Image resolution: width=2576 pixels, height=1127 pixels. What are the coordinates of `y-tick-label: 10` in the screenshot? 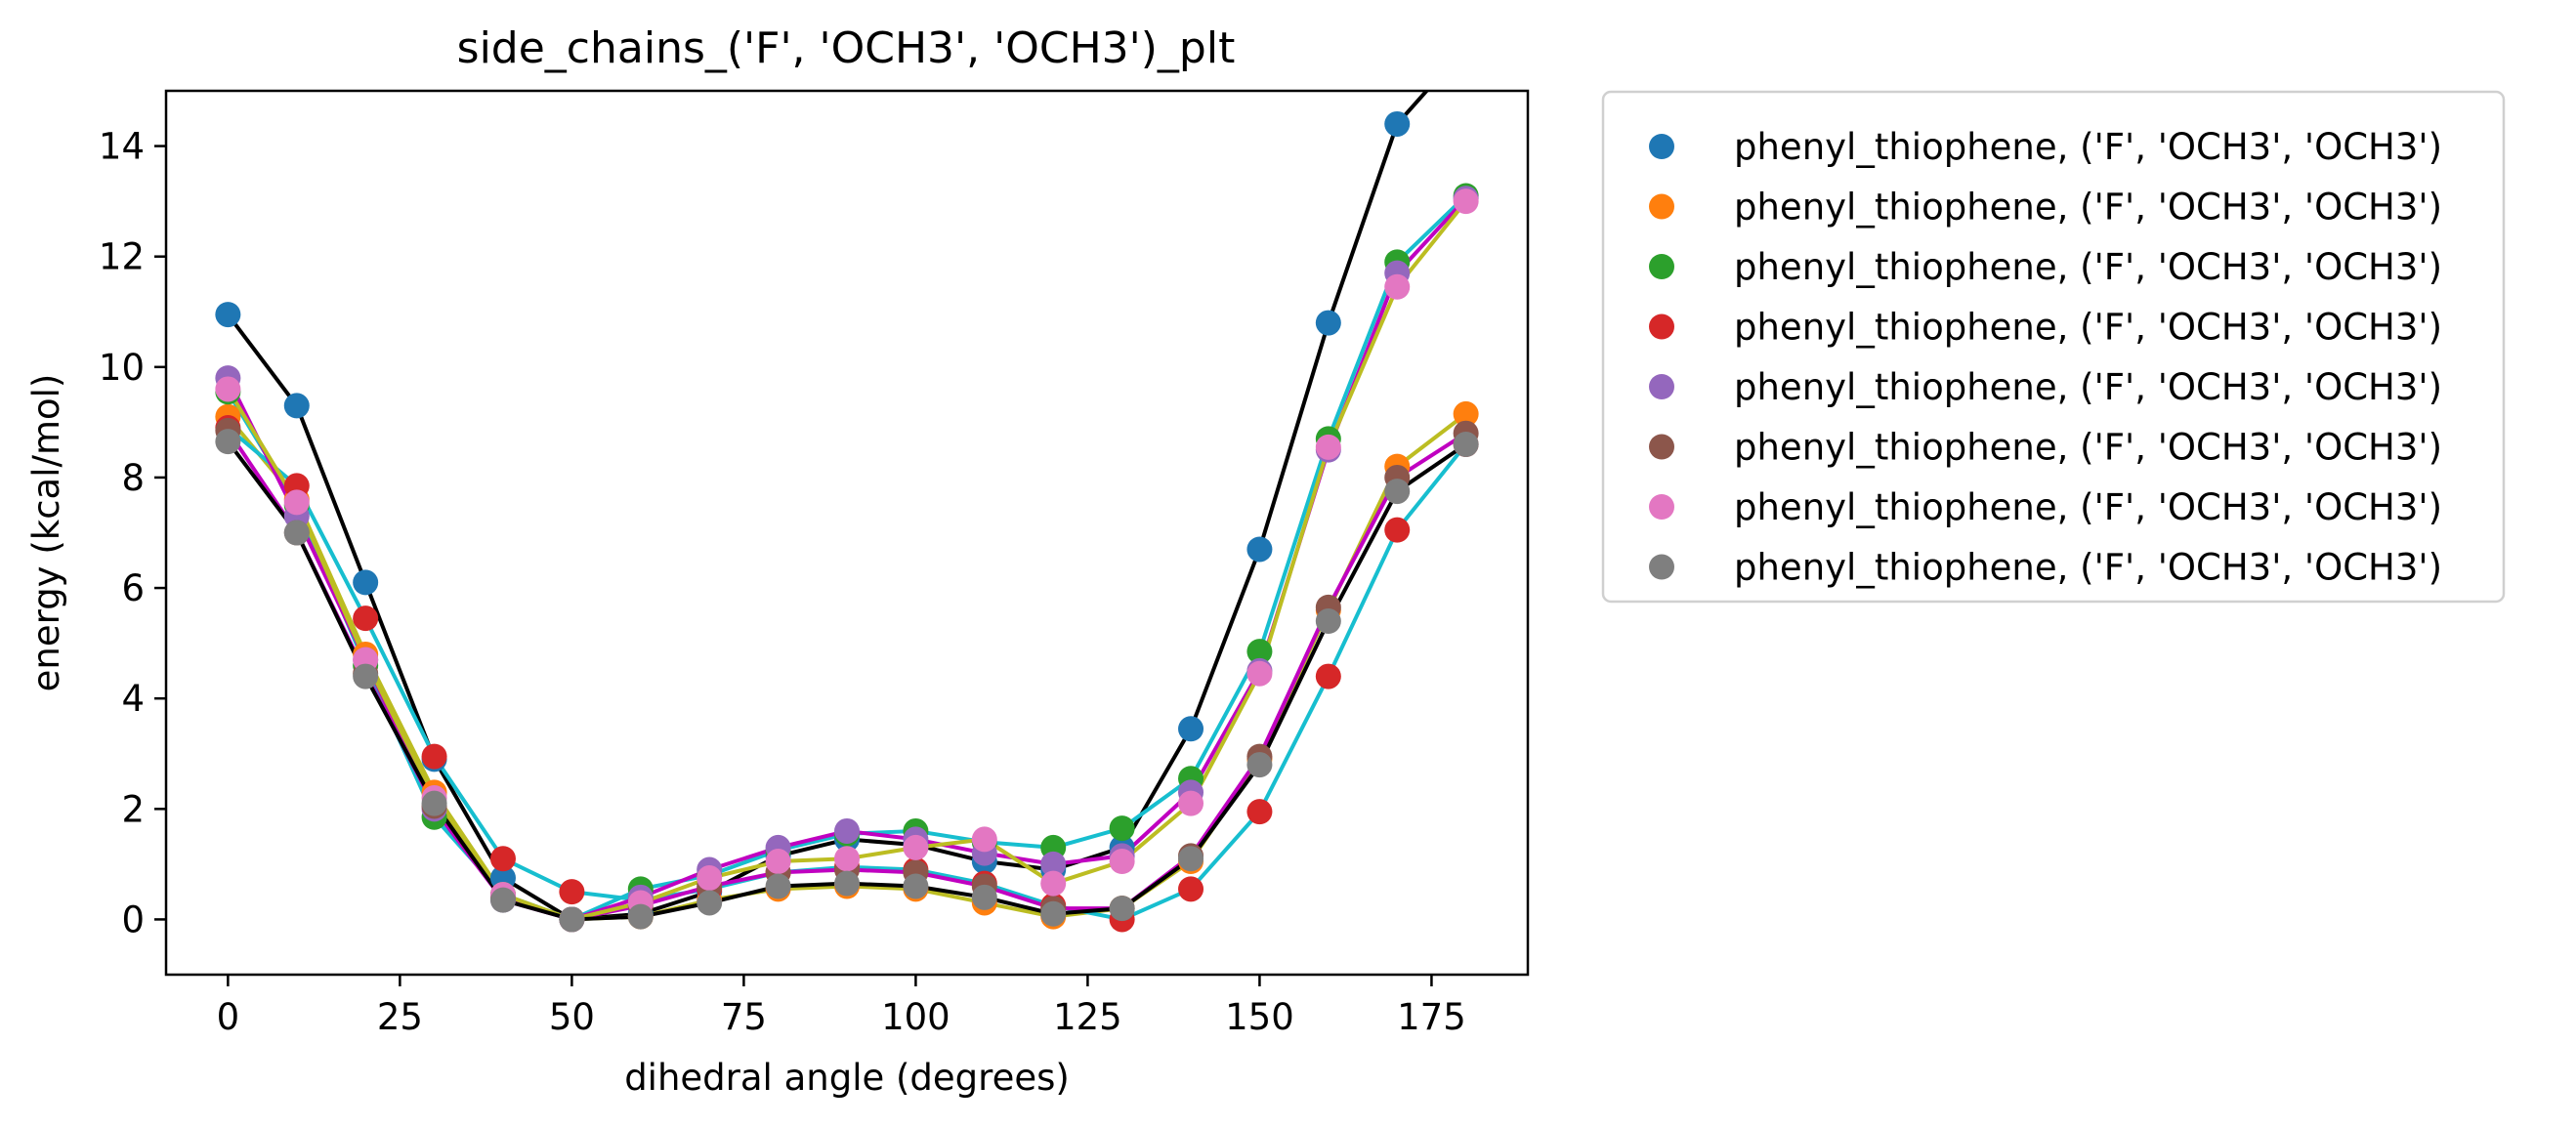 It's located at (122, 368).